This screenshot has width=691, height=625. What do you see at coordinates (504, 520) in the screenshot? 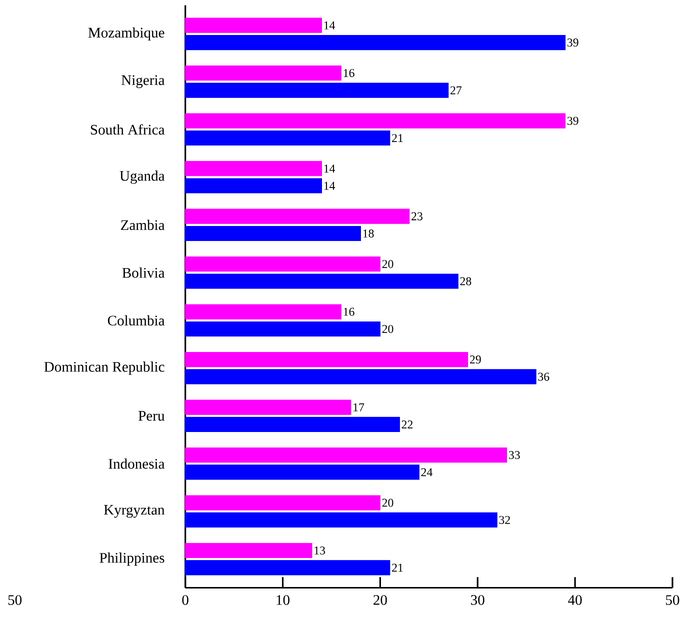
I see `data-label: 32` at bounding box center [504, 520].